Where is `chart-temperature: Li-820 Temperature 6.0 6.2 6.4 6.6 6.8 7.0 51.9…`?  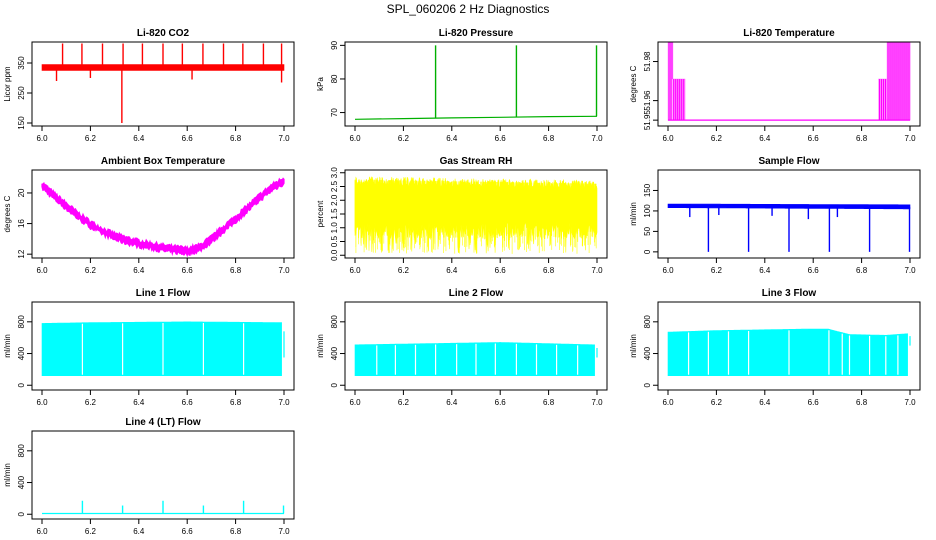 chart-temperature: Li-820 Temperature 6.0 6.2 6.4 6.6 6.8 7.0 51.9… is located at coordinates (775, 85).